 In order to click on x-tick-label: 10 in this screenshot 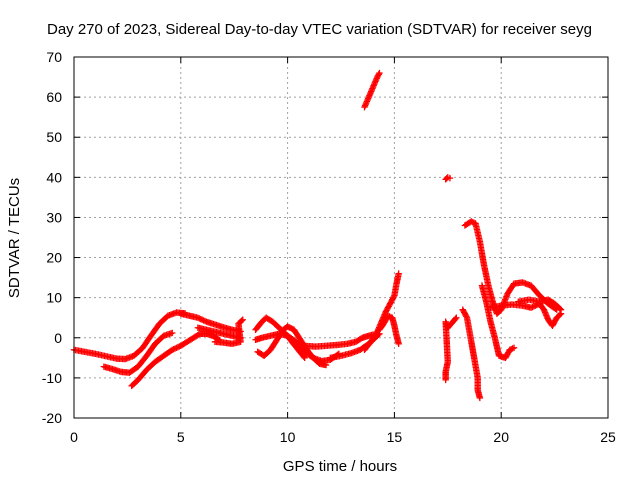, I will do `click(288, 437)`.